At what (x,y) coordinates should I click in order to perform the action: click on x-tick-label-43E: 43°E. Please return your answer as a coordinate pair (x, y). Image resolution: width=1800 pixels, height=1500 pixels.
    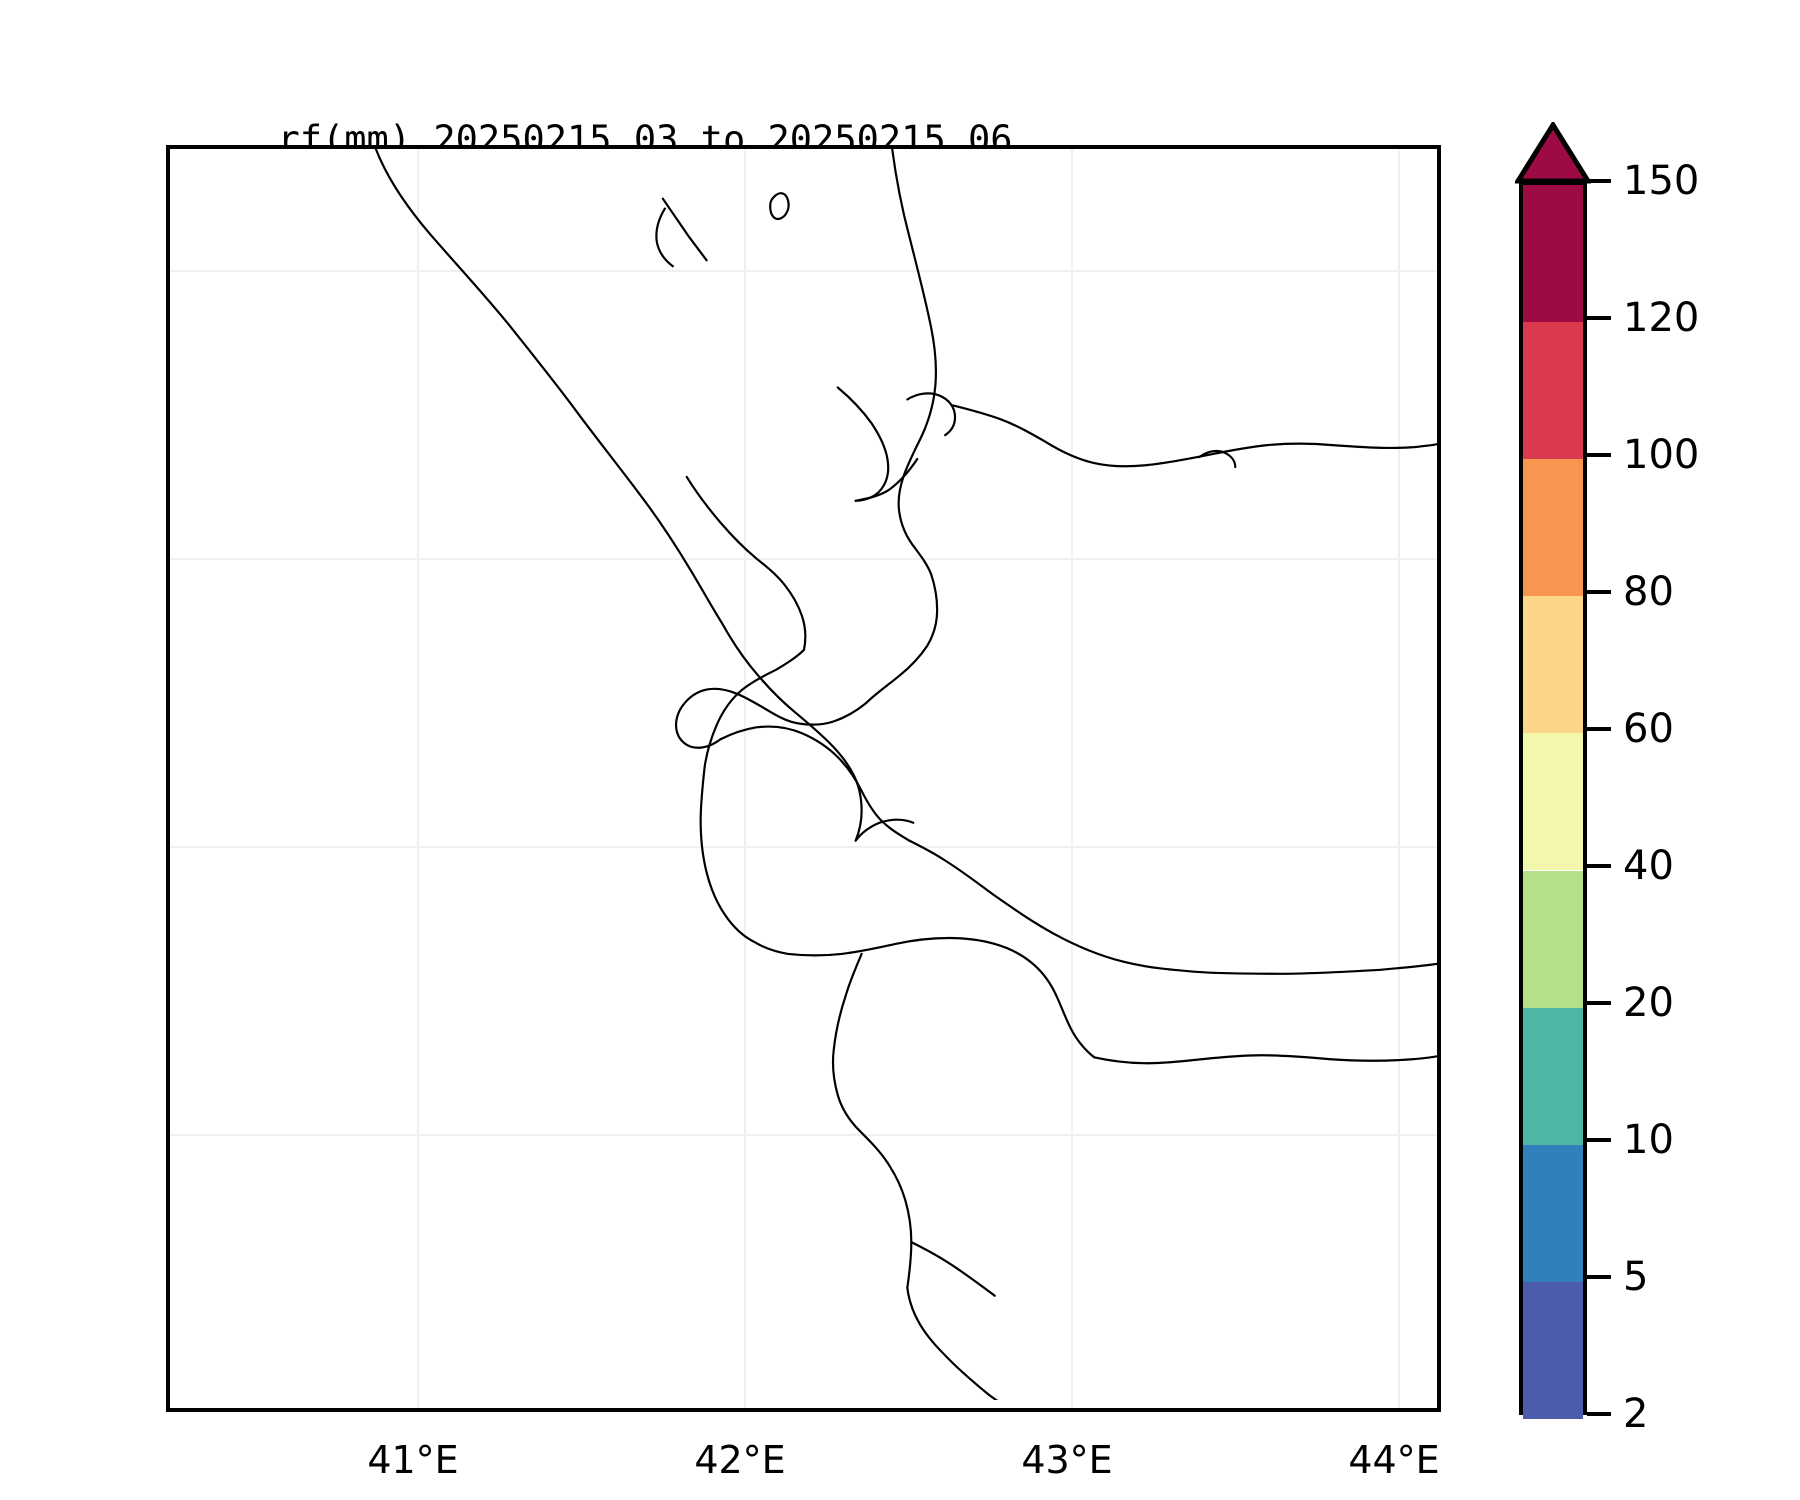
    Looking at the image, I should click on (1067, 1460).